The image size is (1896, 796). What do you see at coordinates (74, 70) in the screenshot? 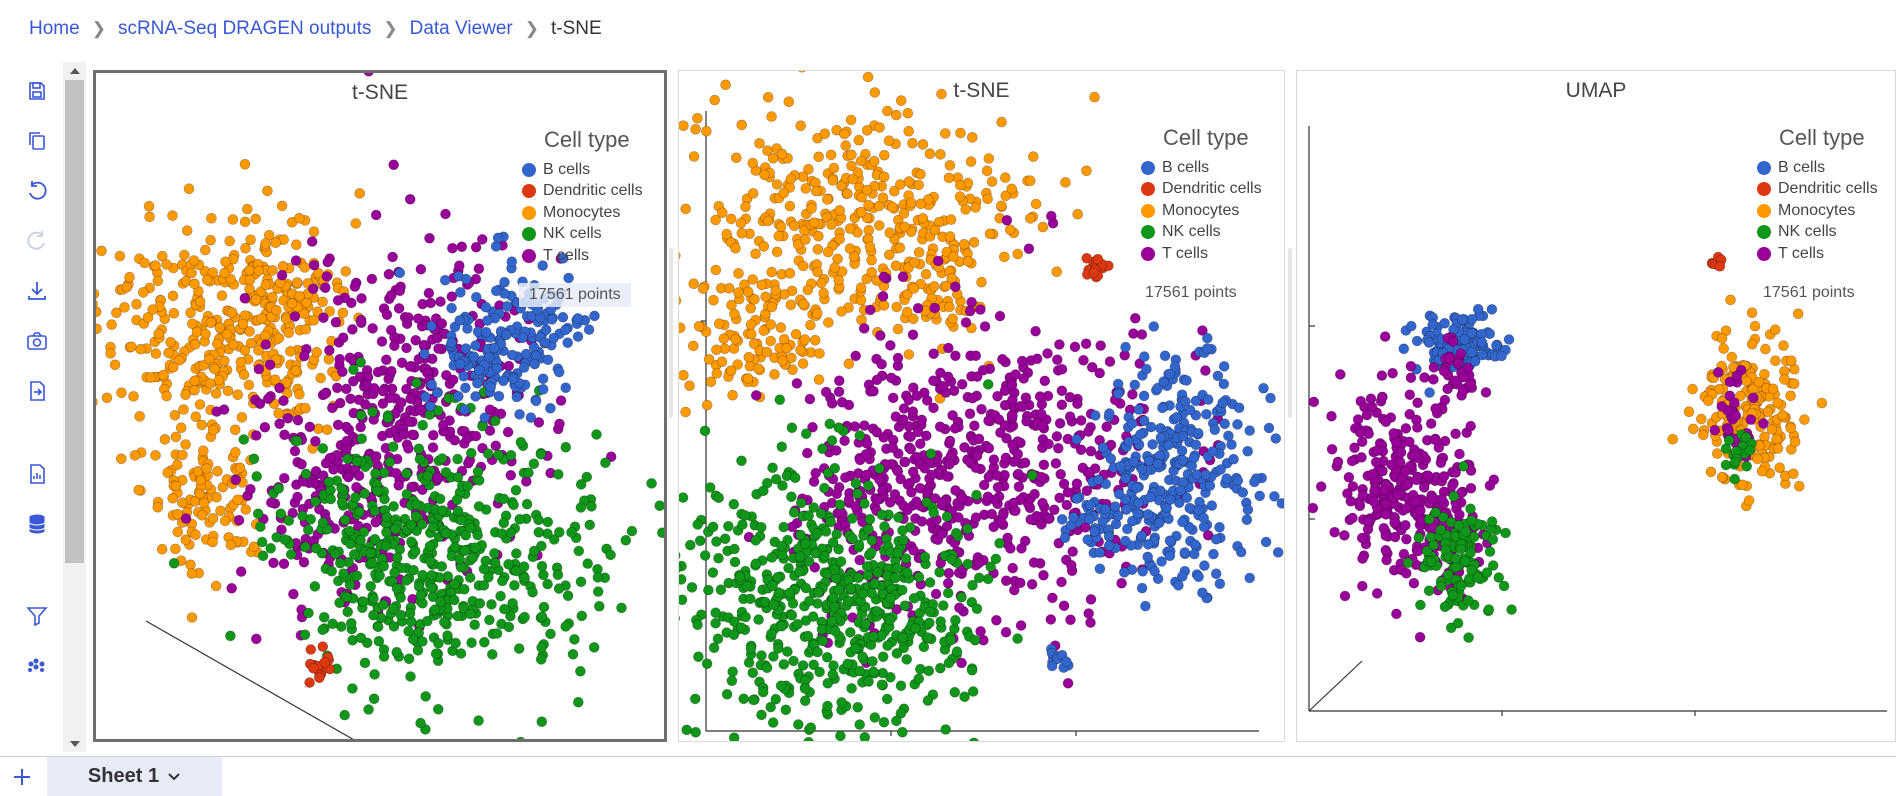
I see `scroll-up-arrow` at bounding box center [74, 70].